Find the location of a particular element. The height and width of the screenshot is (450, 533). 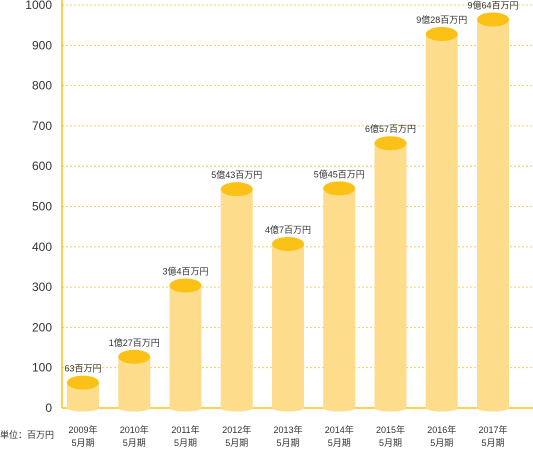

y-tick-label: 200 is located at coordinates (42, 327).